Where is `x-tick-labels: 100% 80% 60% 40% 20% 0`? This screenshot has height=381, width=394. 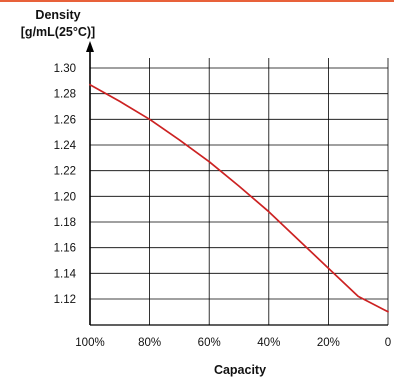
x-tick-labels: 100% 80% 60% 40% 20% 0 is located at coordinates (233, 343).